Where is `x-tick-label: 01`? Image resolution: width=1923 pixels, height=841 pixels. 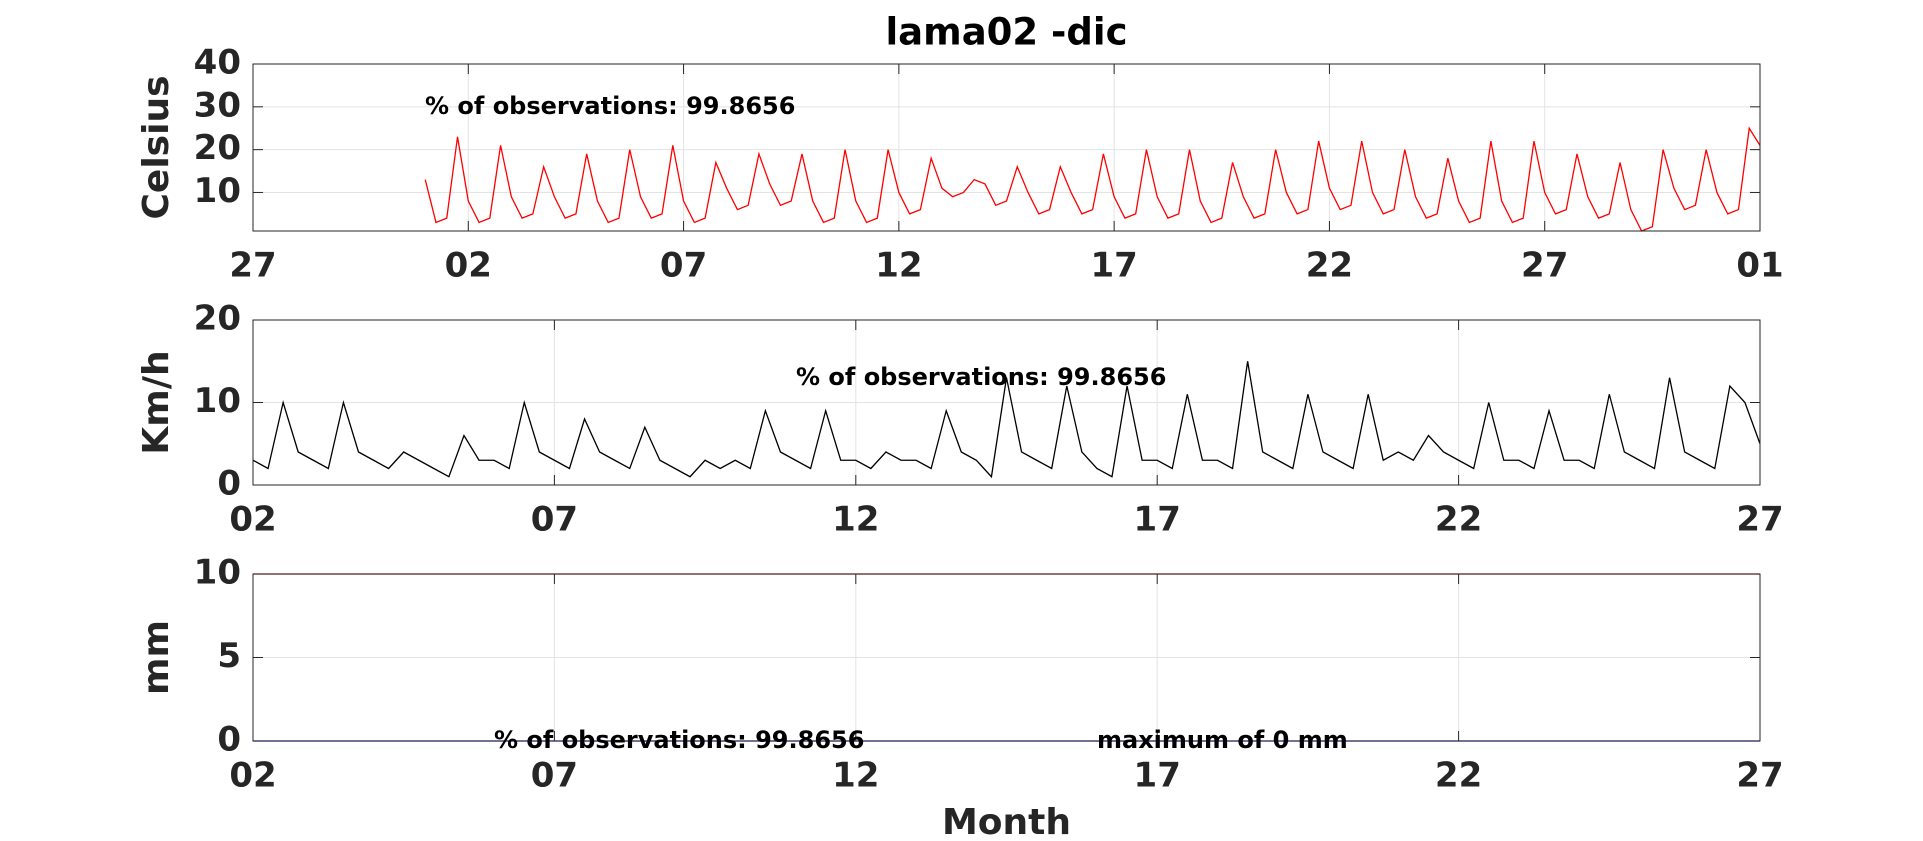
x-tick-label: 01 is located at coordinates (1759, 266).